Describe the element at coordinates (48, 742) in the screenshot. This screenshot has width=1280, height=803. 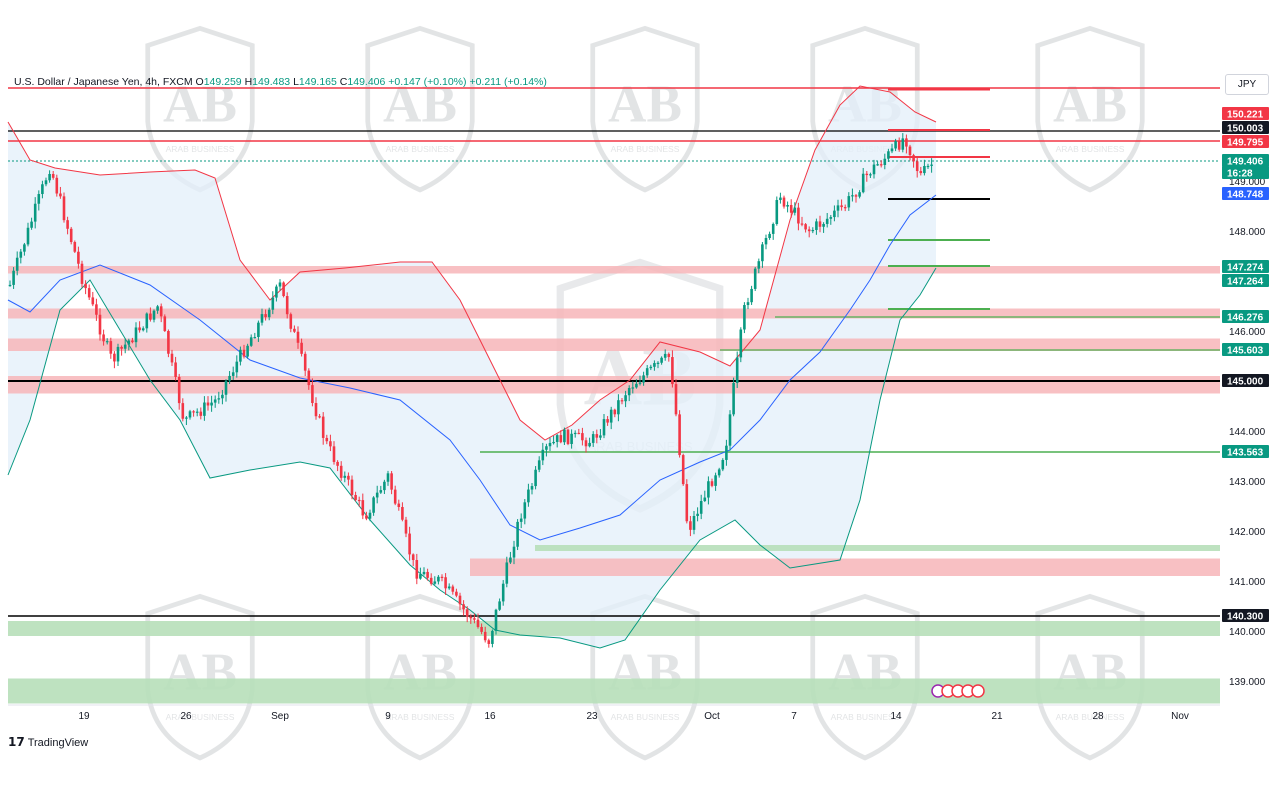
I see `tradingview-logo: 𝟭𝟳 TradingView` at that location.